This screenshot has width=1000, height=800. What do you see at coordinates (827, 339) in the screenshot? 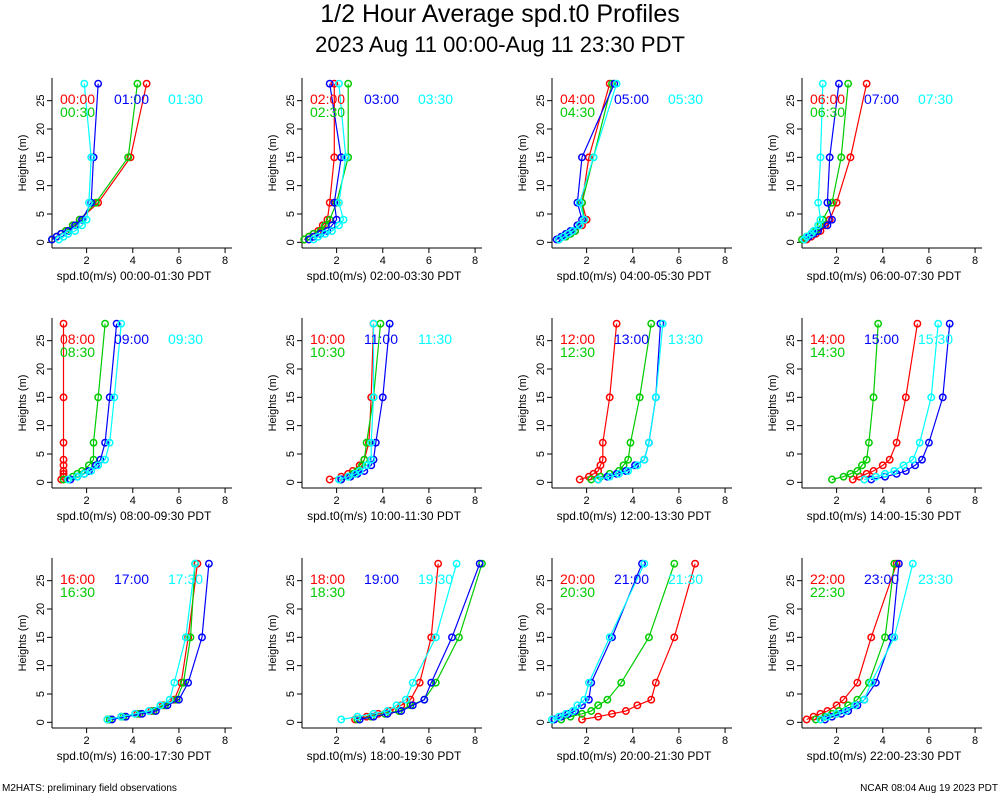
I see `legend-label: 14:00` at bounding box center [827, 339].